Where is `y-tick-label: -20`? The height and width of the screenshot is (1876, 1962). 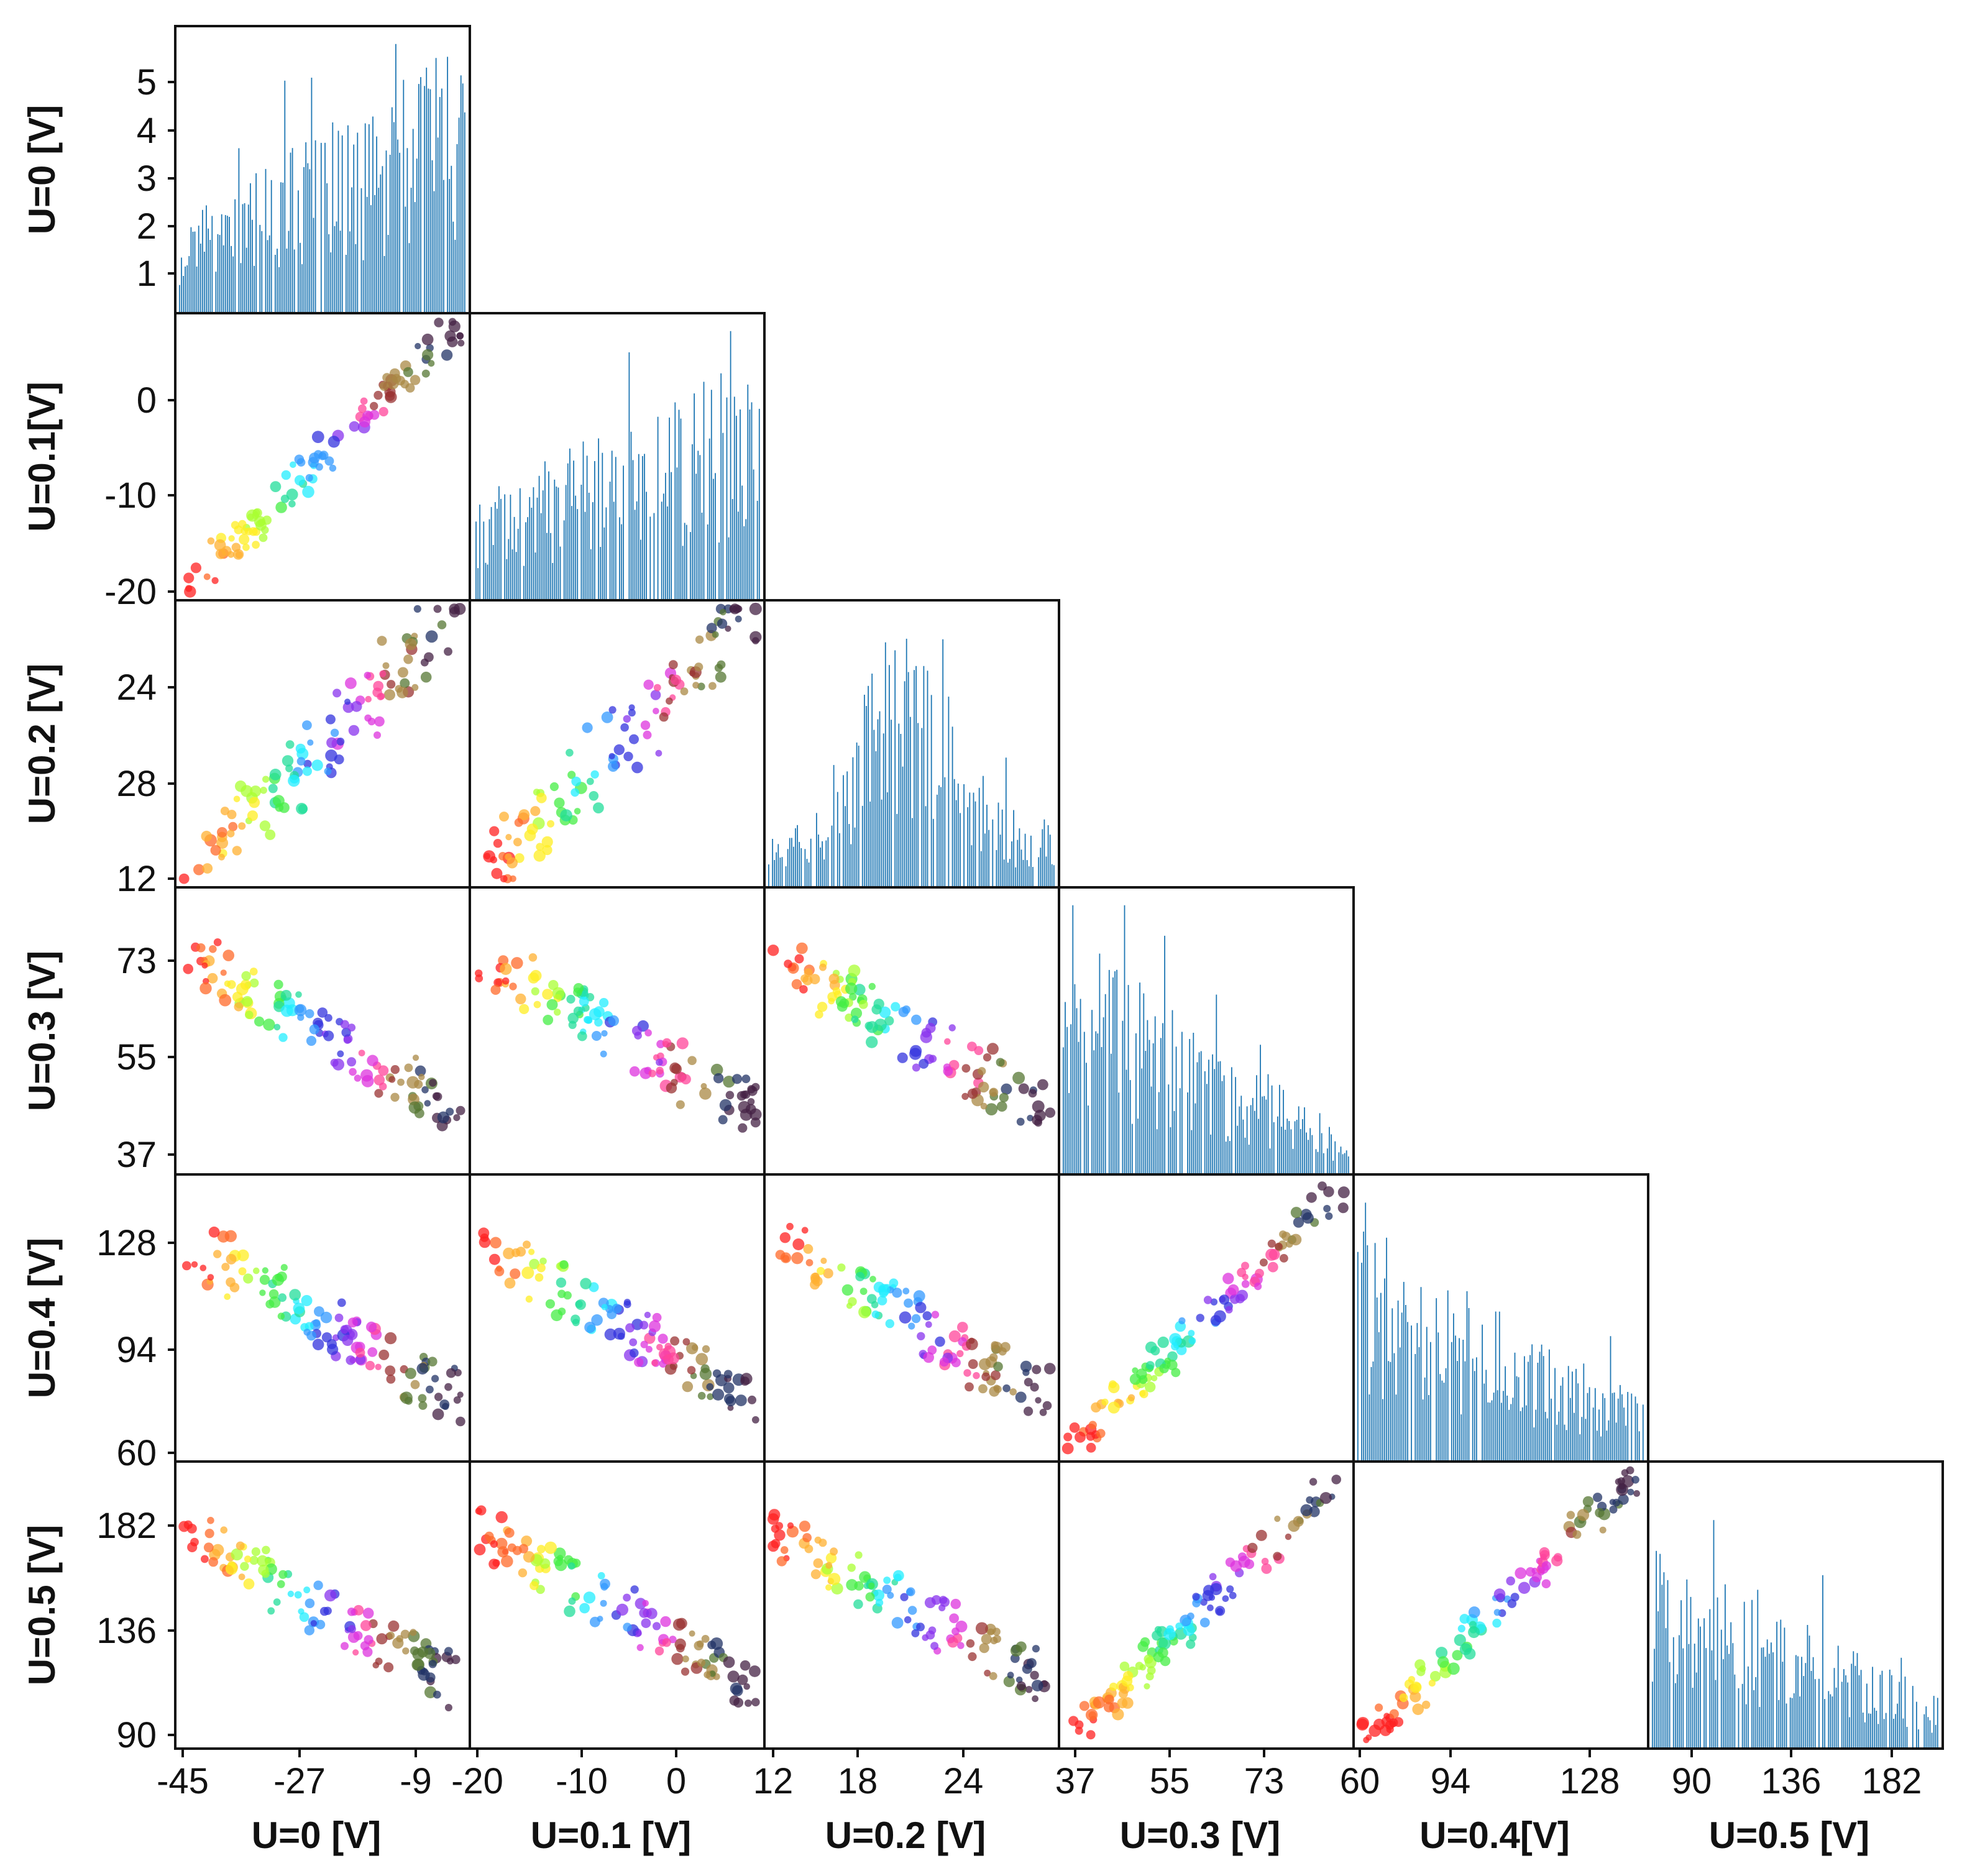
y-tick-label: -20 is located at coordinates (130, 592).